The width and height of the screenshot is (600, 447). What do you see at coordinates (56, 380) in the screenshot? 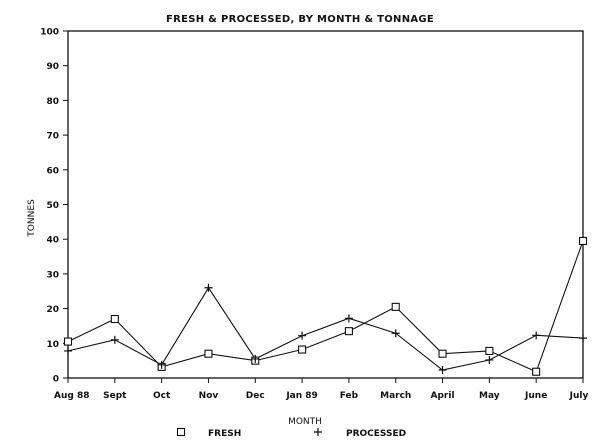
I see `y-tick-label: 0` at bounding box center [56, 380].